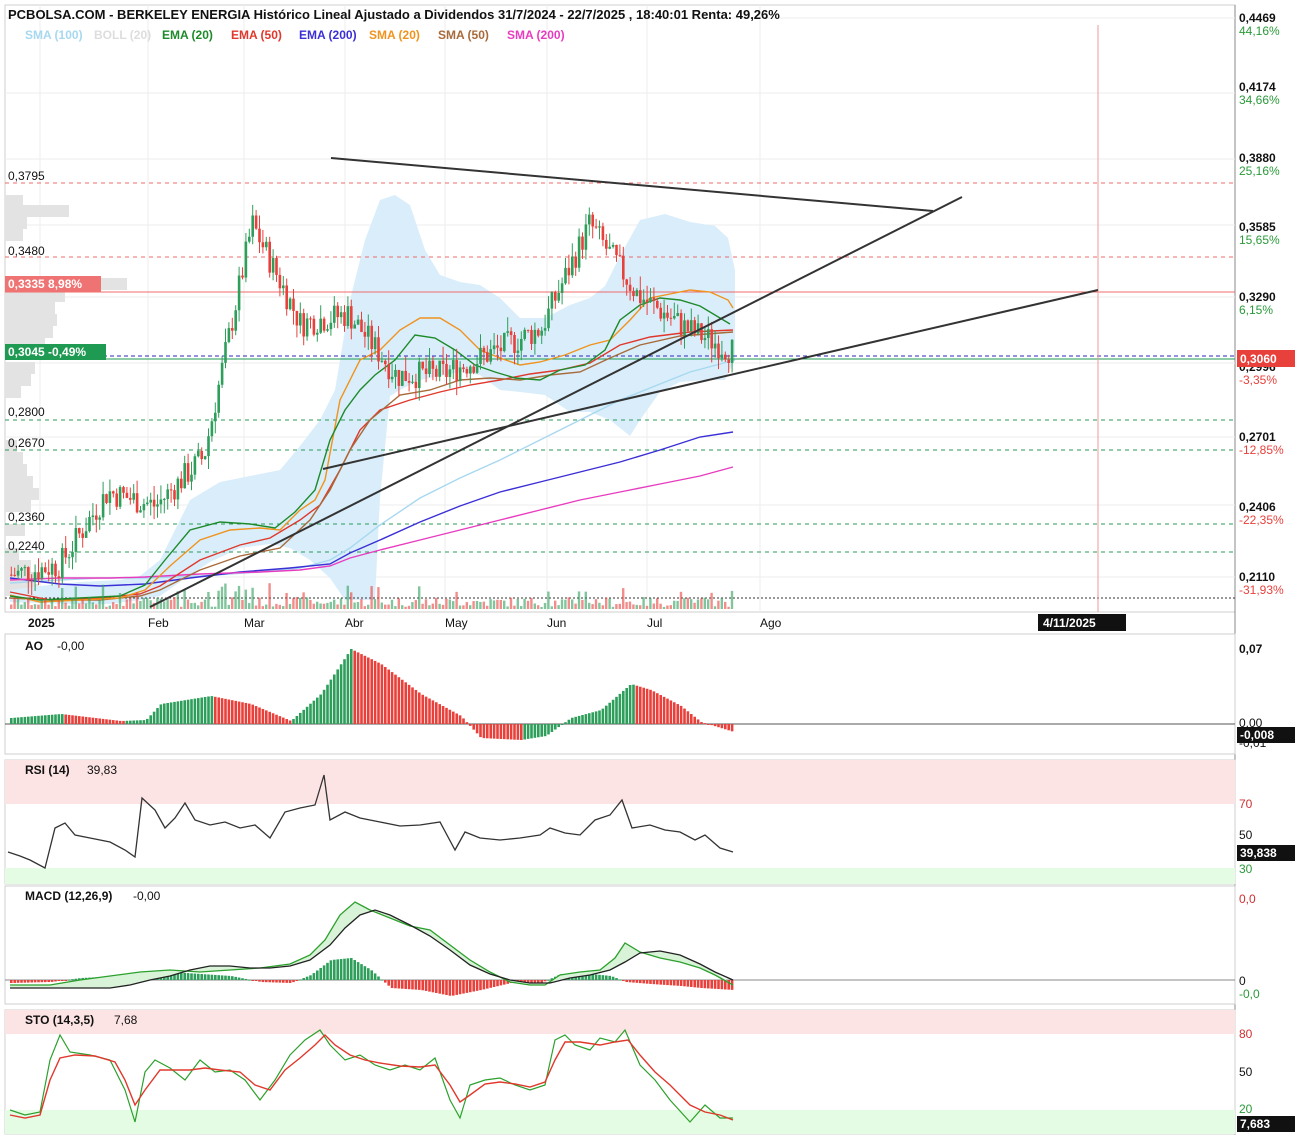 The image size is (1301, 1138). Describe the element at coordinates (47, 770) in the screenshot. I see `rsi-label: RSI (14)` at that location.